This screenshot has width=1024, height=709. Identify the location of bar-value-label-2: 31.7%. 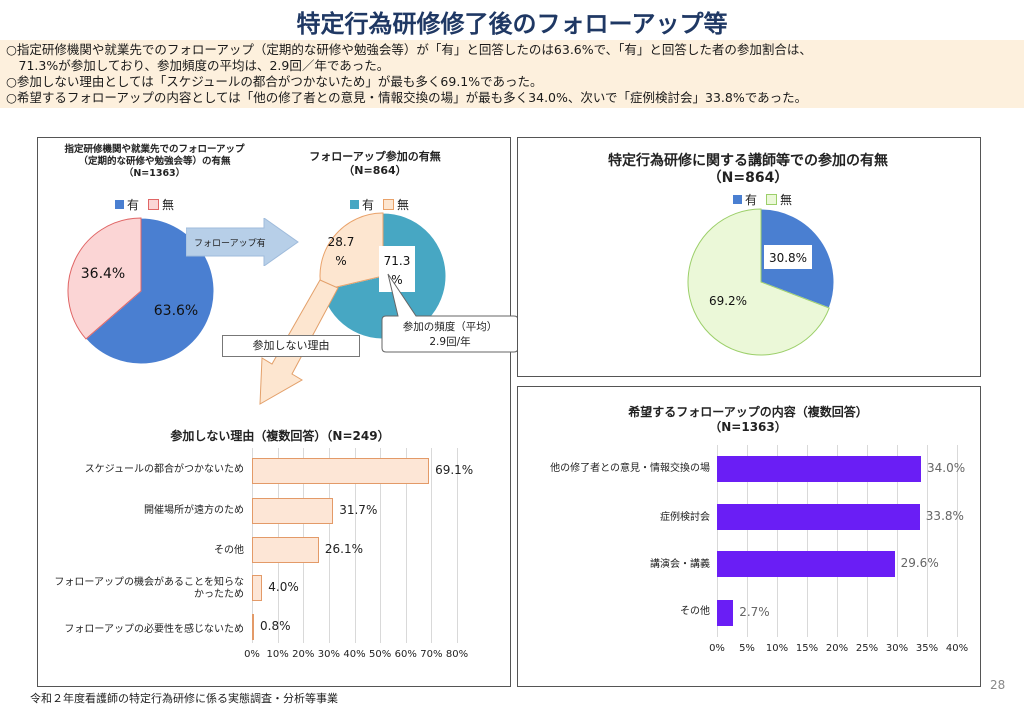
(358, 510).